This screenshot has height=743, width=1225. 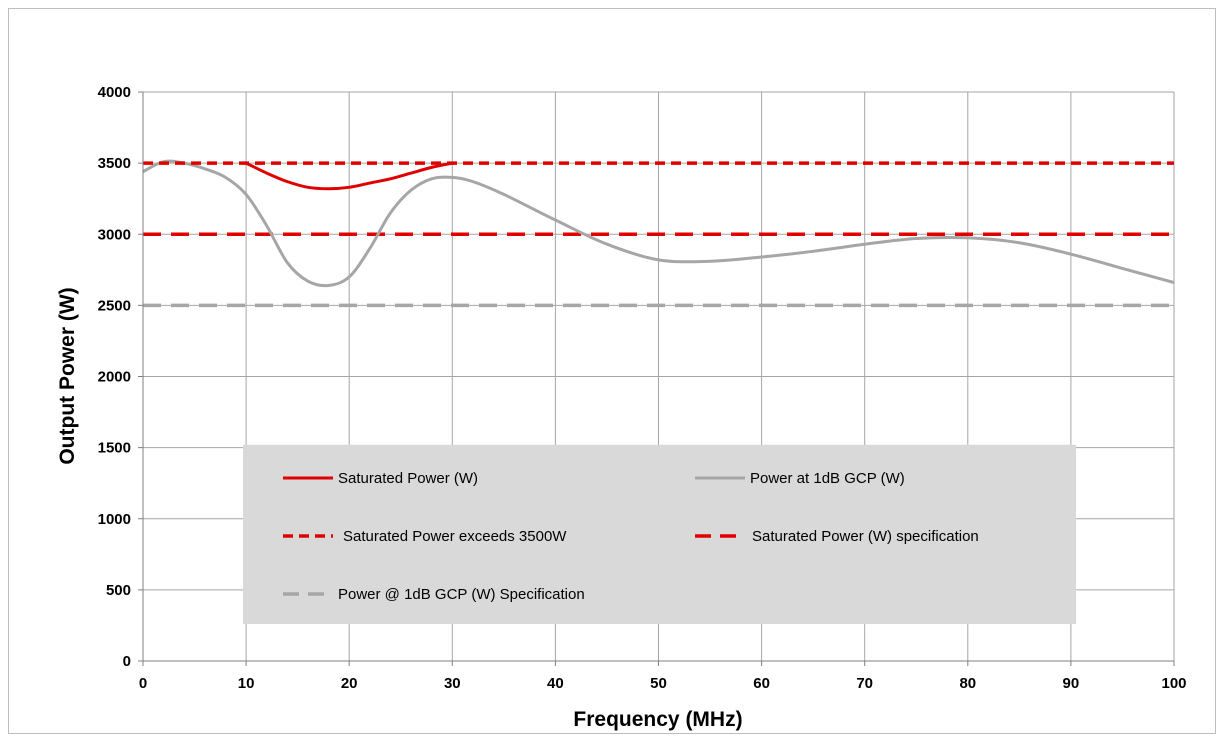 I want to click on x-tick-label: 10, so click(x=246, y=683).